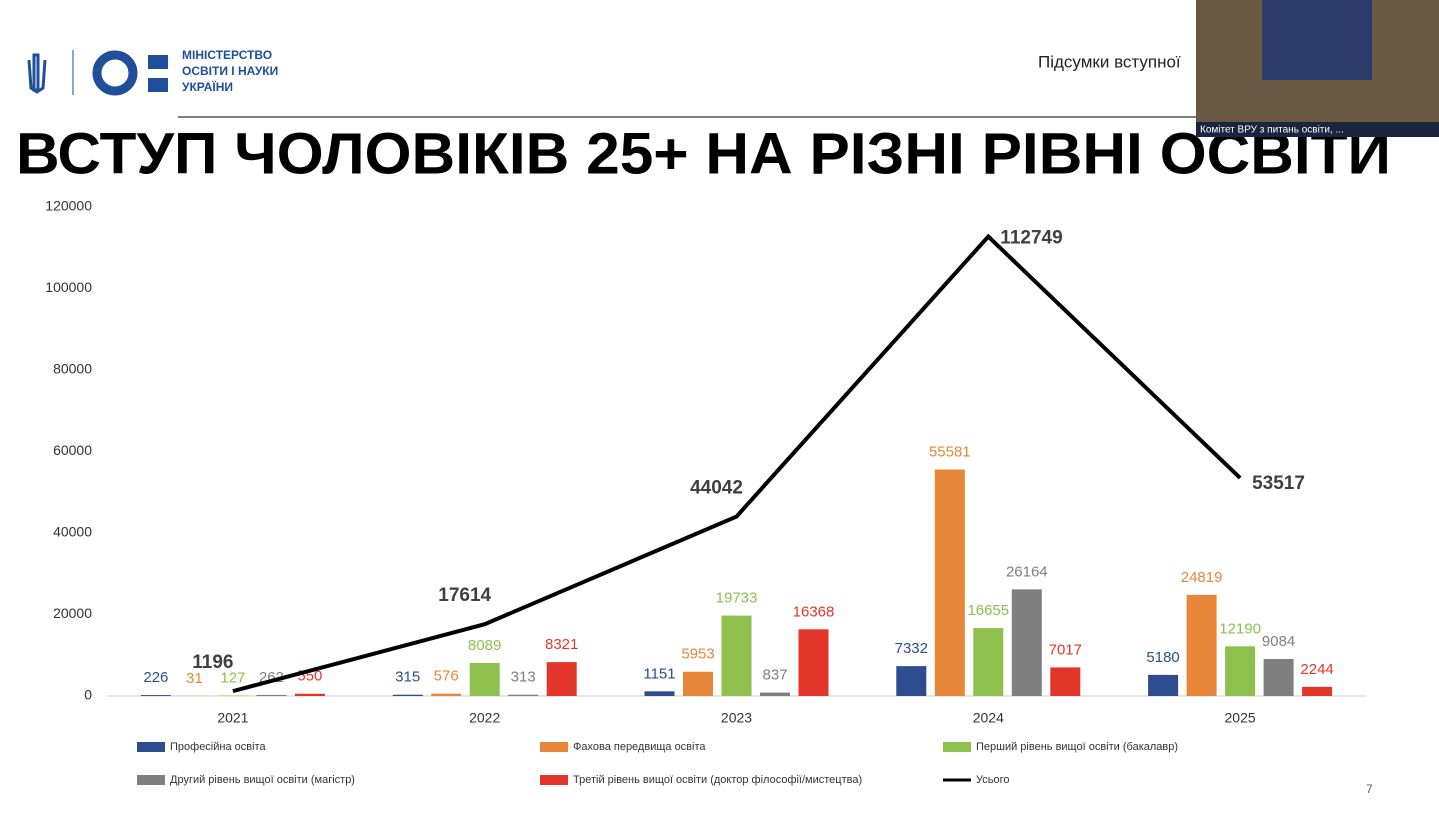 The image size is (1439, 828). What do you see at coordinates (37, 73) in the screenshot?
I see `trident` at bounding box center [37, 73].